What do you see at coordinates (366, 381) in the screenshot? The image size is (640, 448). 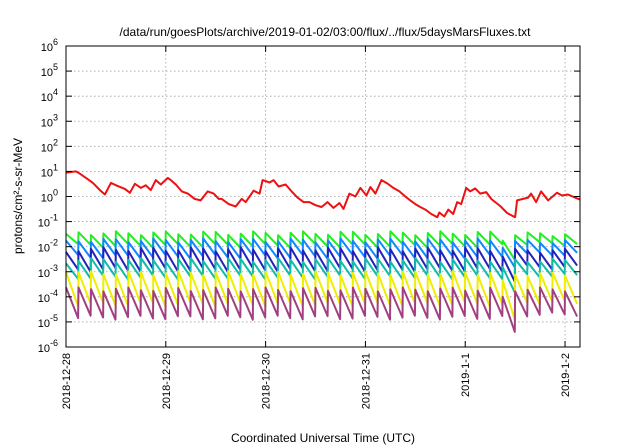 I see `x-tick-label: 2018-12-31` at bounding box center [366, 381].